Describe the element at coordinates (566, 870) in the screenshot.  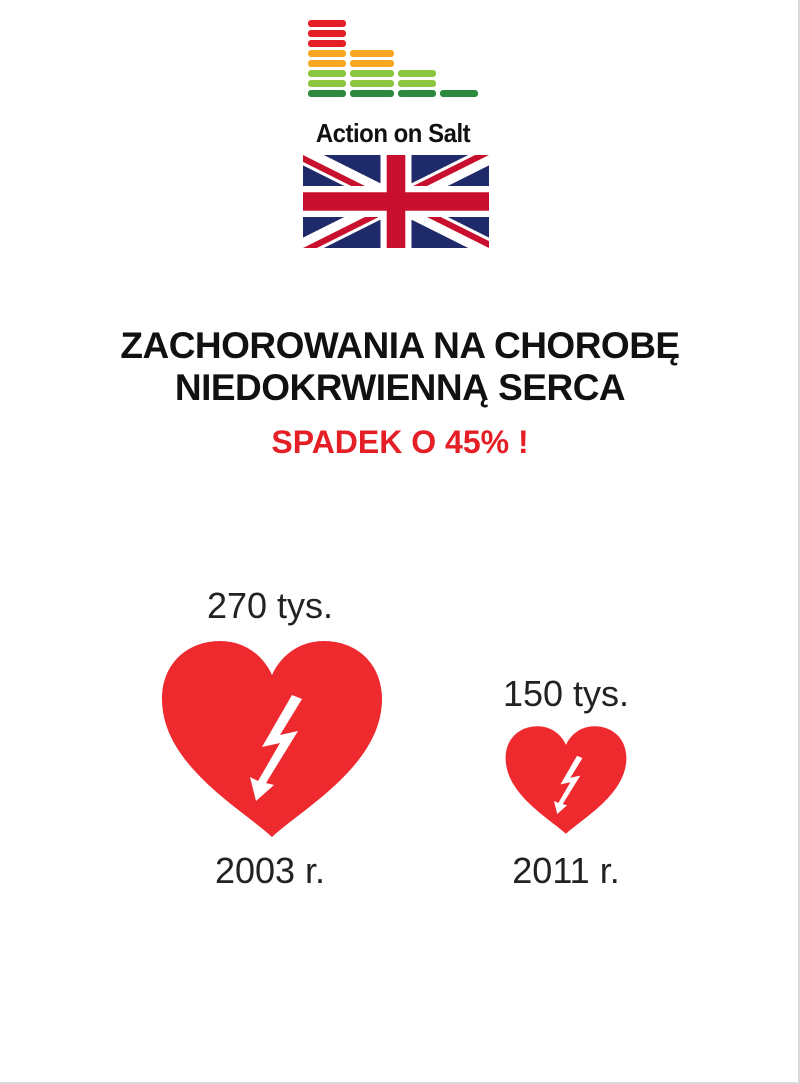
I see `year-2011: 2011 r.` at that location.